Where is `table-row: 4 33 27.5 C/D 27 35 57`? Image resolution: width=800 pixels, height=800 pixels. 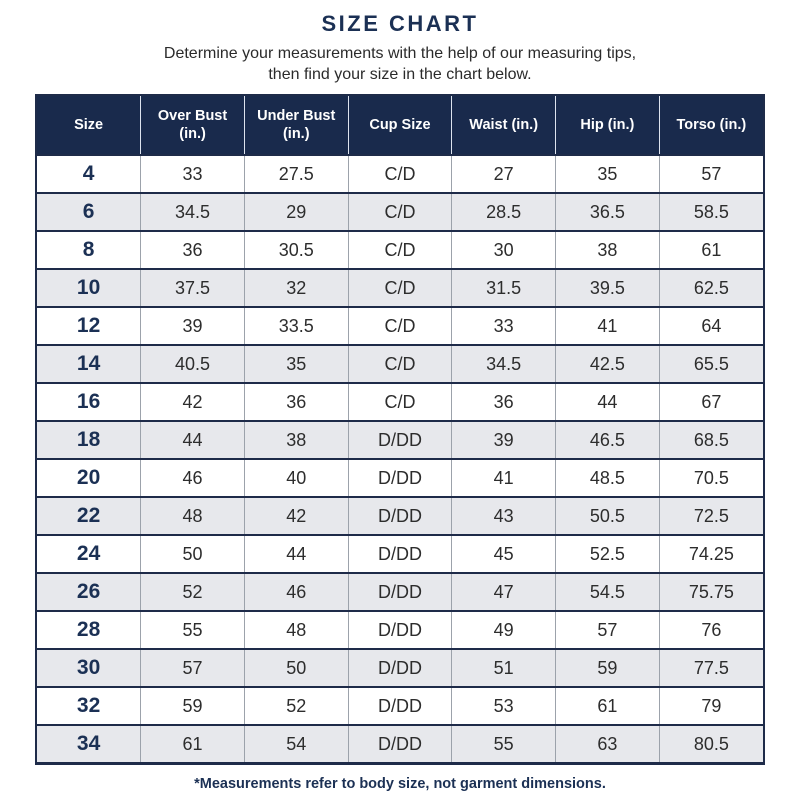 table-row: 4 33 27.5 C/D 27 35 57 is located at coordinates (400, 174).